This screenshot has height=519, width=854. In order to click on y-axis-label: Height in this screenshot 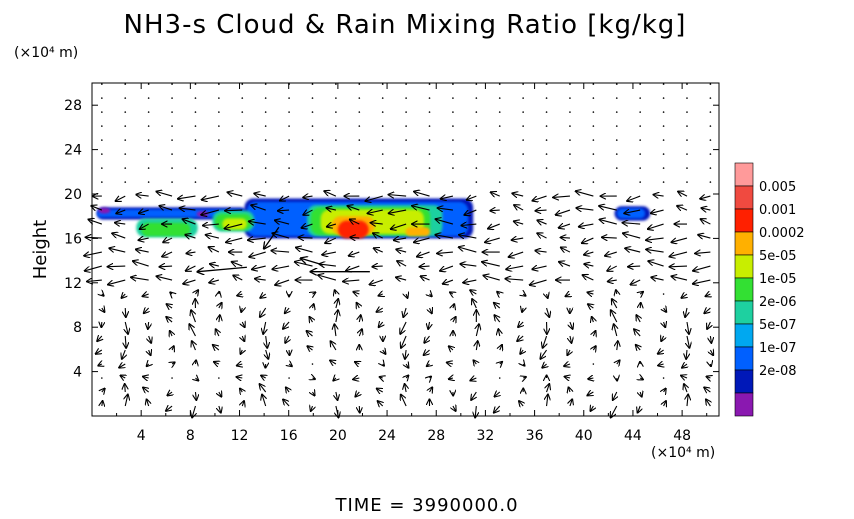, I will do `click(40, 250)`.